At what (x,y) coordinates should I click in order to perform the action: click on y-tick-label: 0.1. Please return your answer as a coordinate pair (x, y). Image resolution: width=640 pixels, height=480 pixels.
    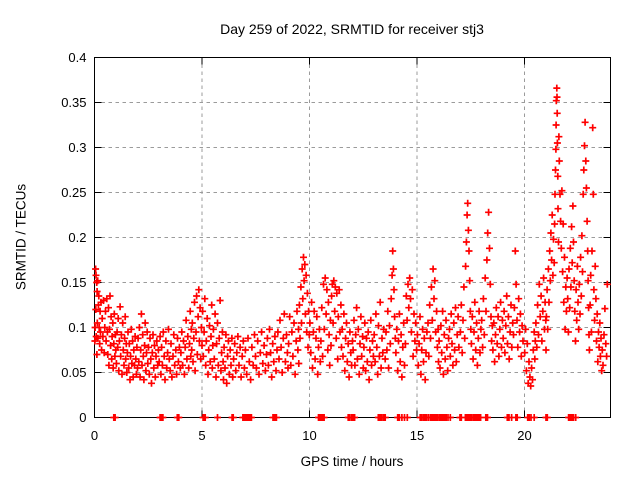
    Looking at the image, I should click on (77, 327).